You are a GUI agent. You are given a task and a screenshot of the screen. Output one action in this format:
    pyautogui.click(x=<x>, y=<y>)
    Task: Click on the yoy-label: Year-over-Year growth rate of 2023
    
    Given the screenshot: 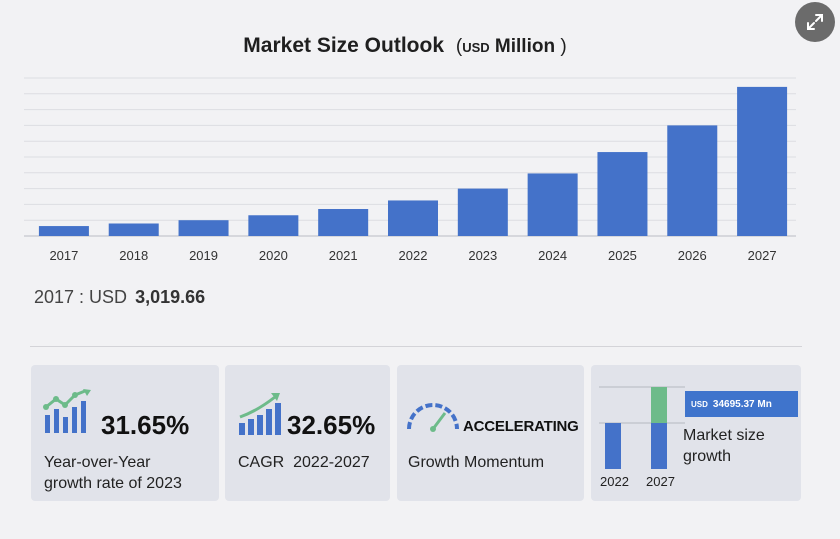 What is the action you would take?
    pyautogui.click(x=113, y=473)
    